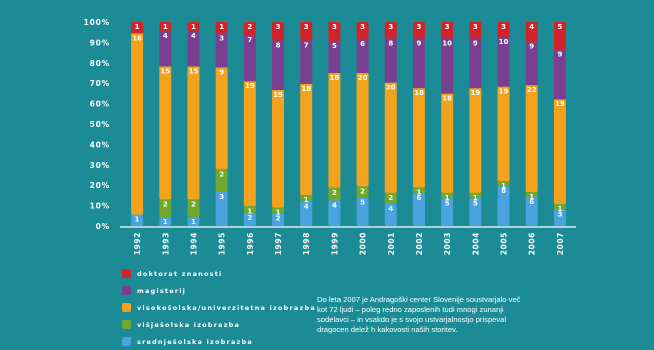 This screenshot has width=654, height=350. Describe the element at coordinates (475, 243) in the screenshot. I see `x-tick-label: 2004` at that location.